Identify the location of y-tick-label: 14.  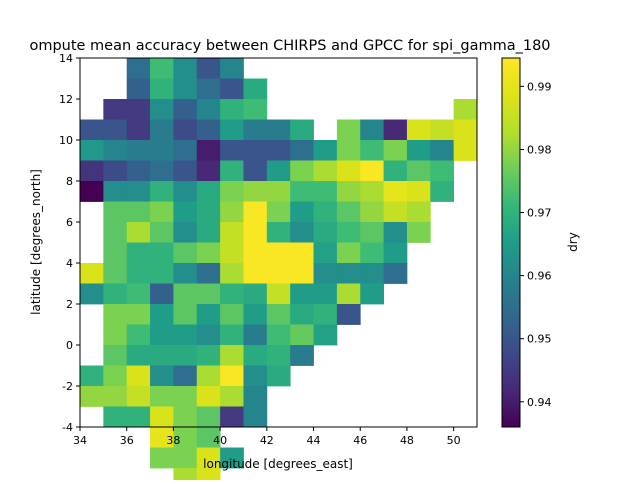
(66, 58).